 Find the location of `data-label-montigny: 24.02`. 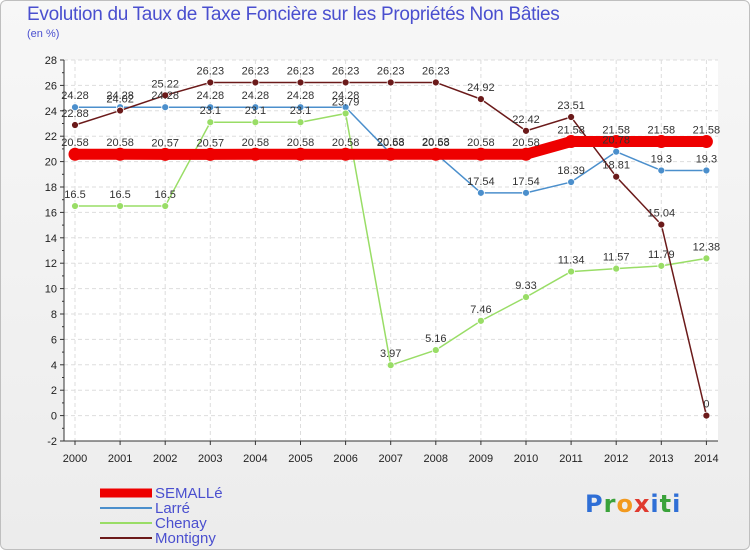

data-label-montigny: 24.02 is located at coordinates (120, 100).